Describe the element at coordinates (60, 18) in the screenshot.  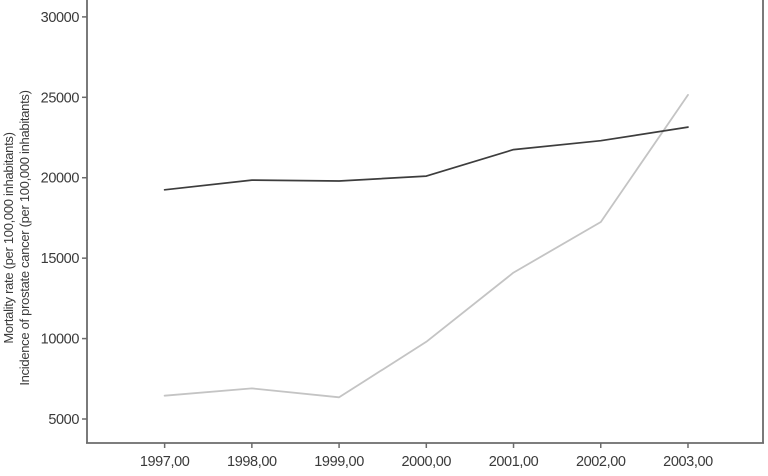
I see `y-axis-tick-label: 30000` at that location.